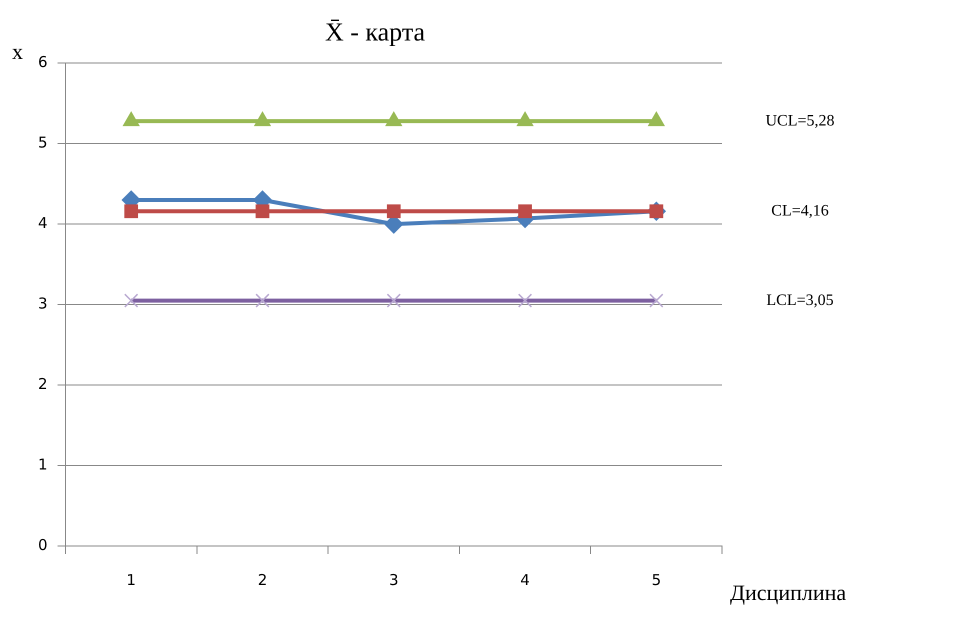 This screenshot has height=618, width=960. What do you see at coordinates (657, 579) in the screenshot?
I see `x-tick-label: 5` at bounding box center [657, 579].